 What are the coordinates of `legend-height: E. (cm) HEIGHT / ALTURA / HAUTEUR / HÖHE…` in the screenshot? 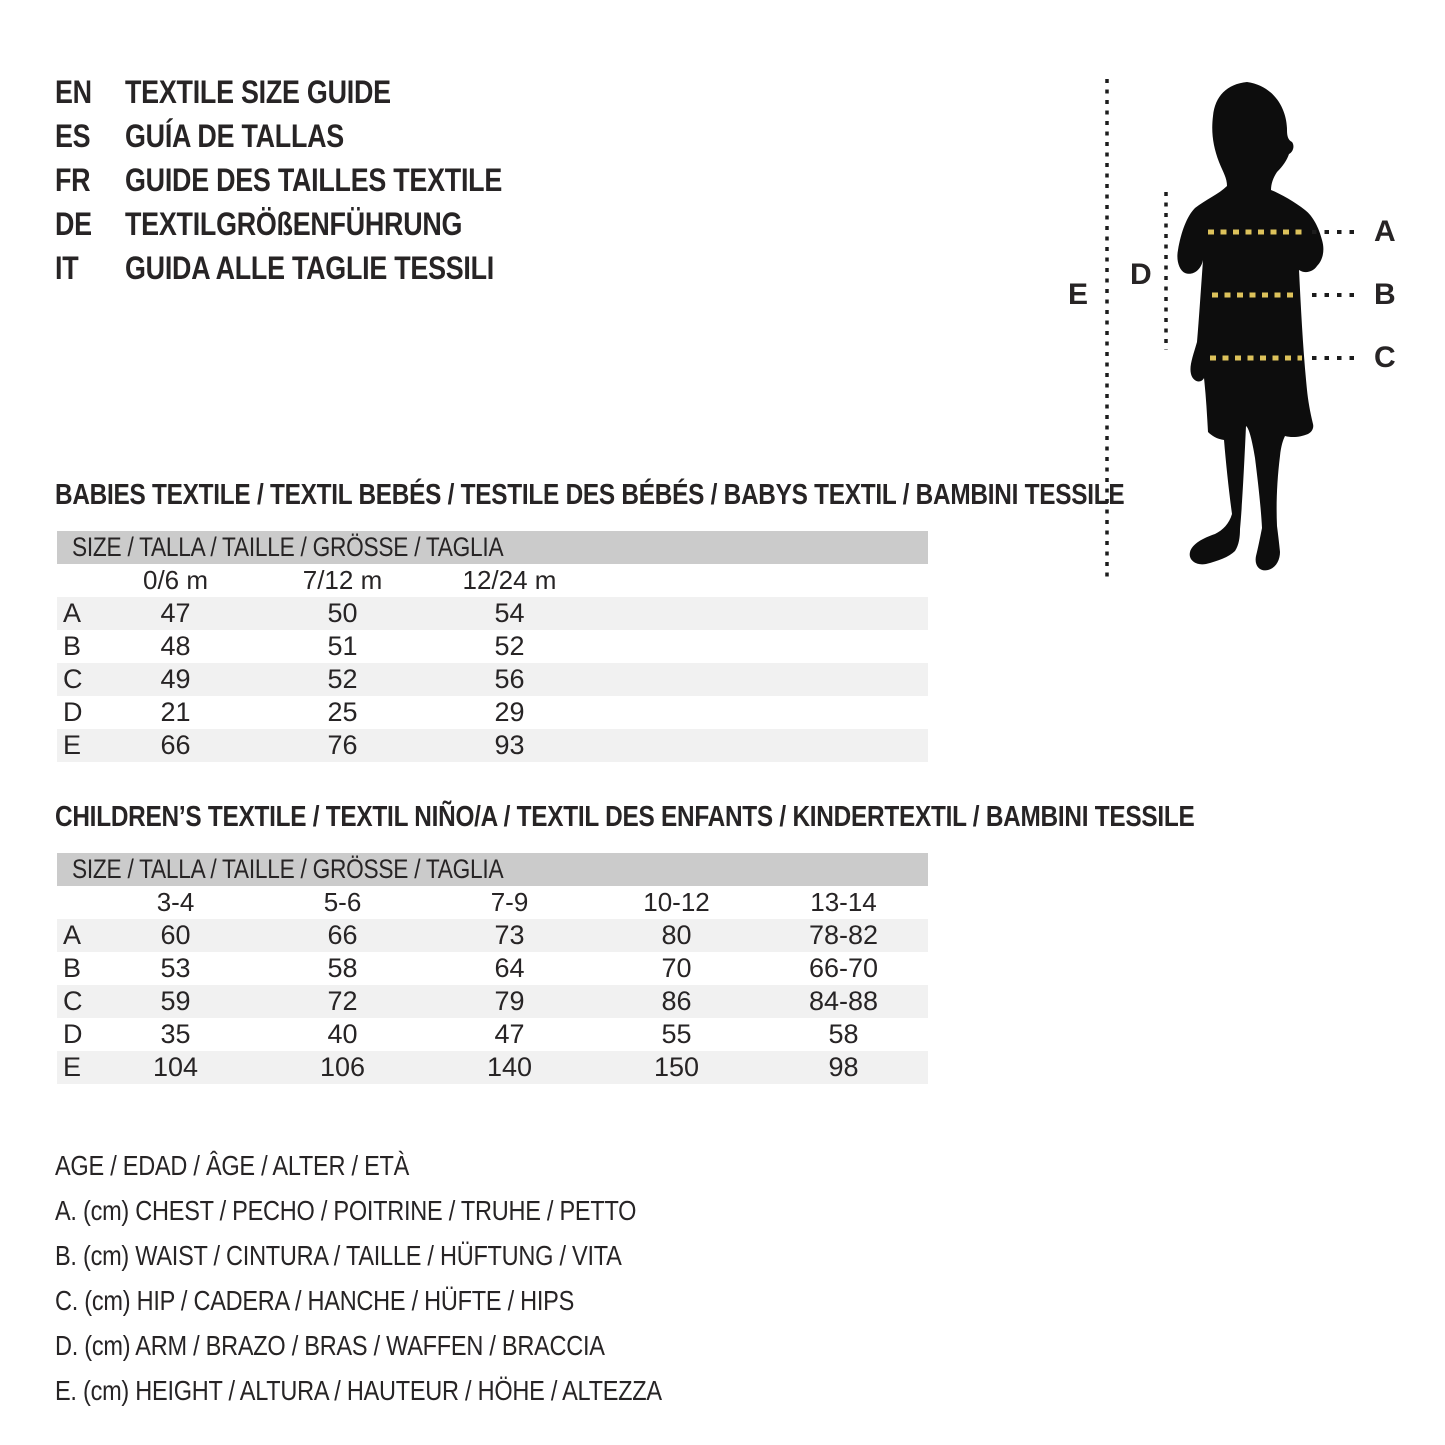 It's located at (416, 1390).